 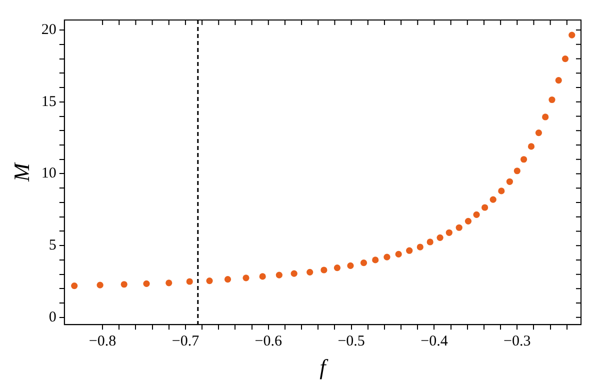 What do you see at coordinates (351, 342) in the screenshot?
I see `x-tick-label: −0.5` at bounding box center [351, 342].